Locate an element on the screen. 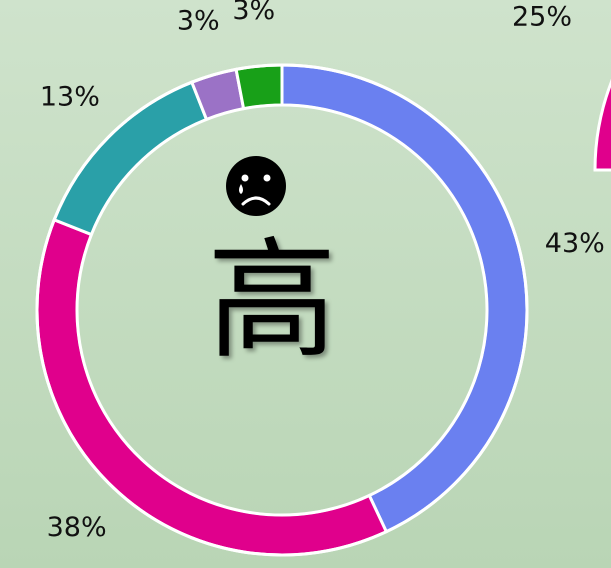 The image size is (611, 568). sad-face-icon is located at coordinates (256, 186).